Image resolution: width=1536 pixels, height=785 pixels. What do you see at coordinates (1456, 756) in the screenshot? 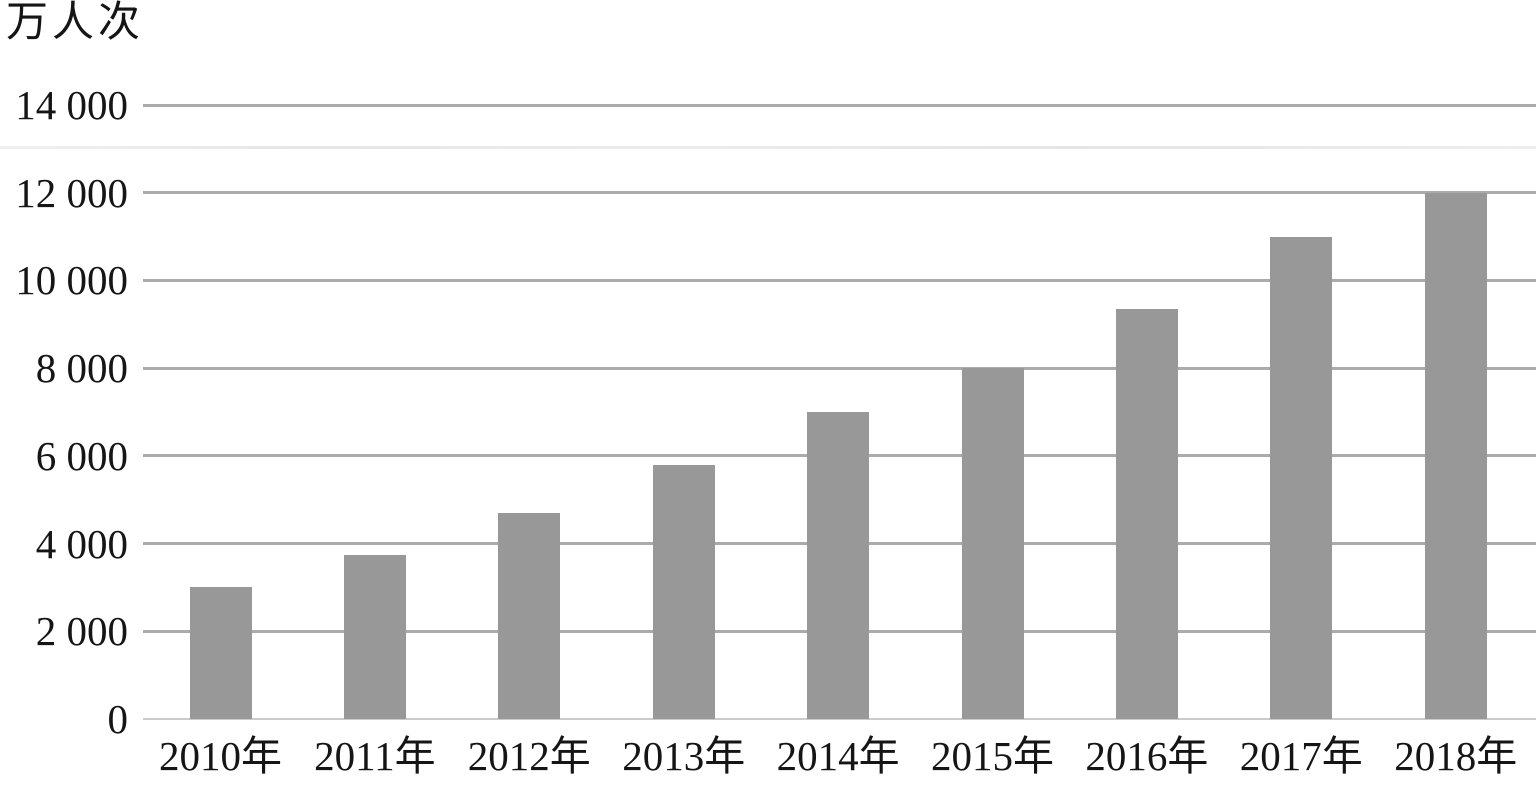
I see `x-tick-label: 2018年` at bounding box center [1456, 756].